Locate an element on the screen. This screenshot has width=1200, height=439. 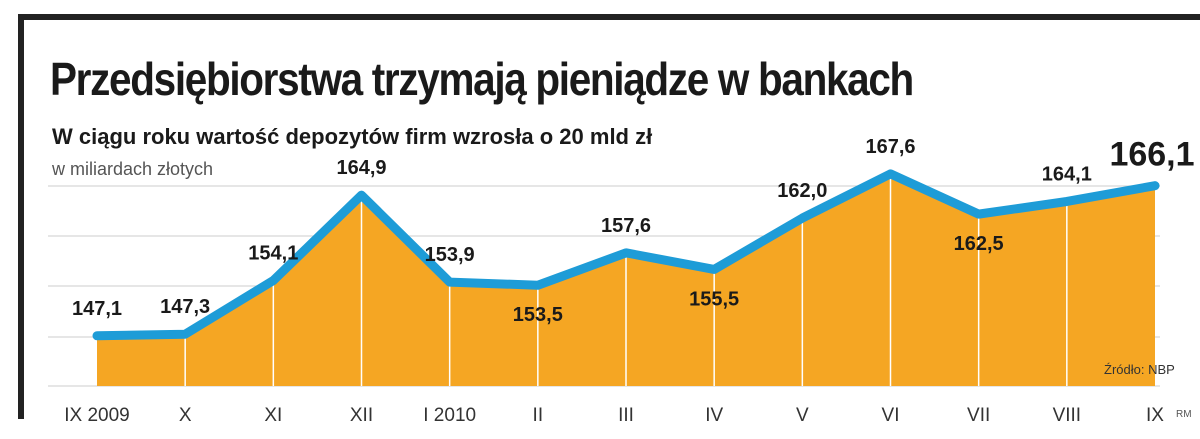
frame-left-rule is located at coordinates (21, 216).